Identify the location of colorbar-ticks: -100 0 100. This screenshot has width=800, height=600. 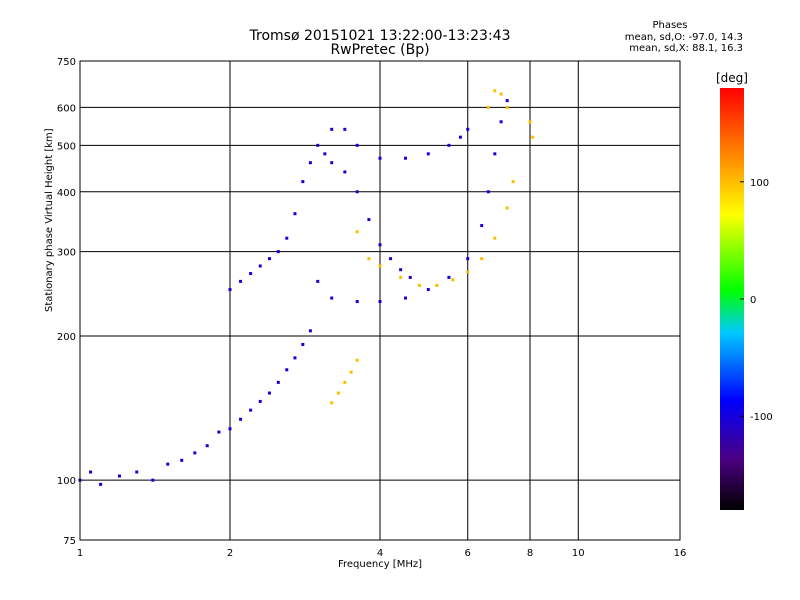
(756, 300).